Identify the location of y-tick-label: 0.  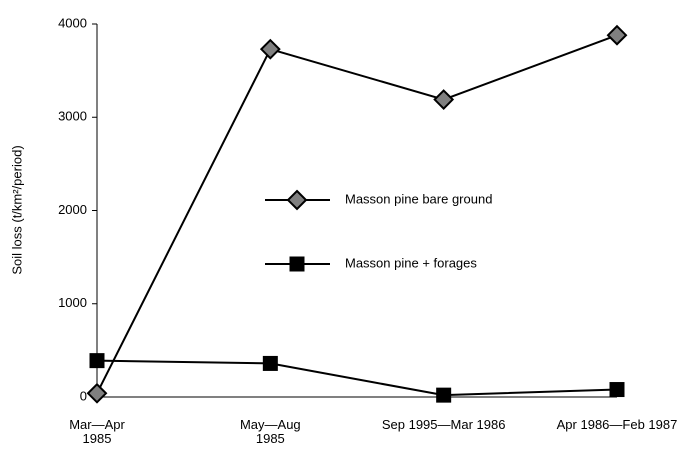
(83, 395).